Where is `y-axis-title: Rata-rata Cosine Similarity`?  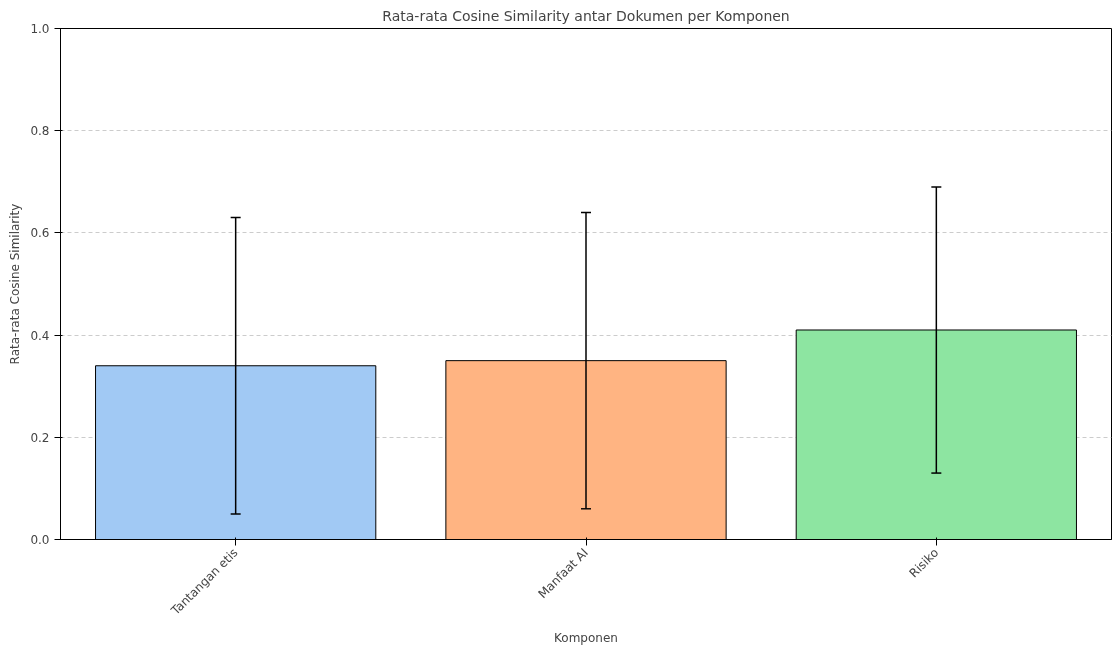 y-axis-title: Rata-rata Cosine Similarity is located at coordinates (15, 284).